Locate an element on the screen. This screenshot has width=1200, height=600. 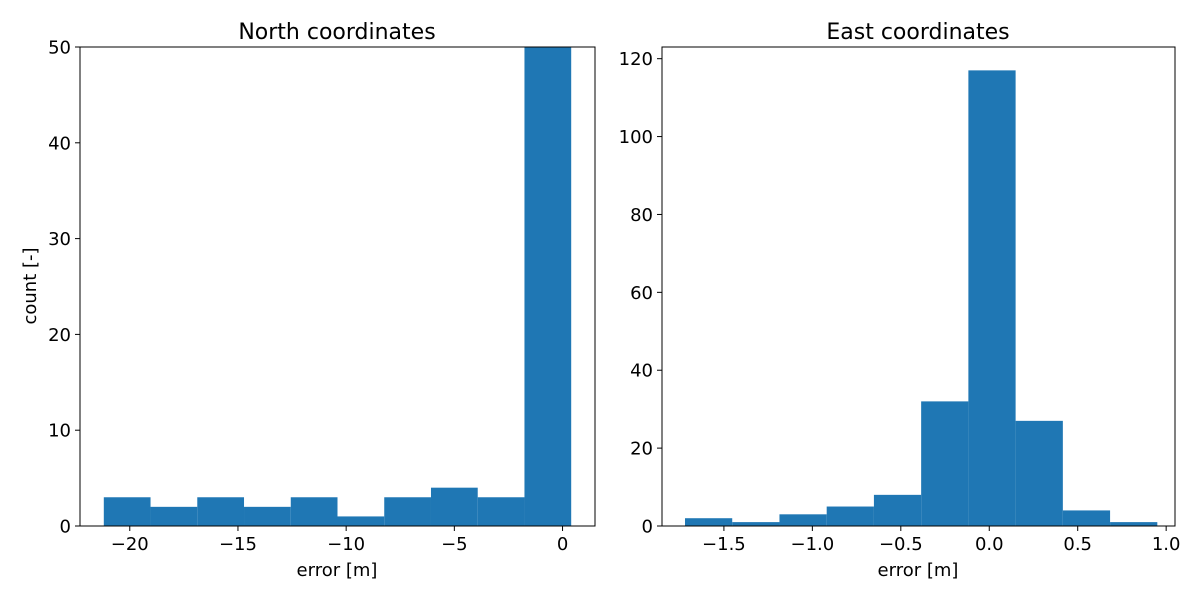
chart-title: North coordinates is located at coordinates (336, 32).